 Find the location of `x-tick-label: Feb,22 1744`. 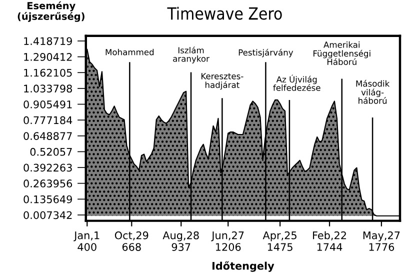

x-tick-label: Feb,22 1744 is located at coordinates (329, 241).